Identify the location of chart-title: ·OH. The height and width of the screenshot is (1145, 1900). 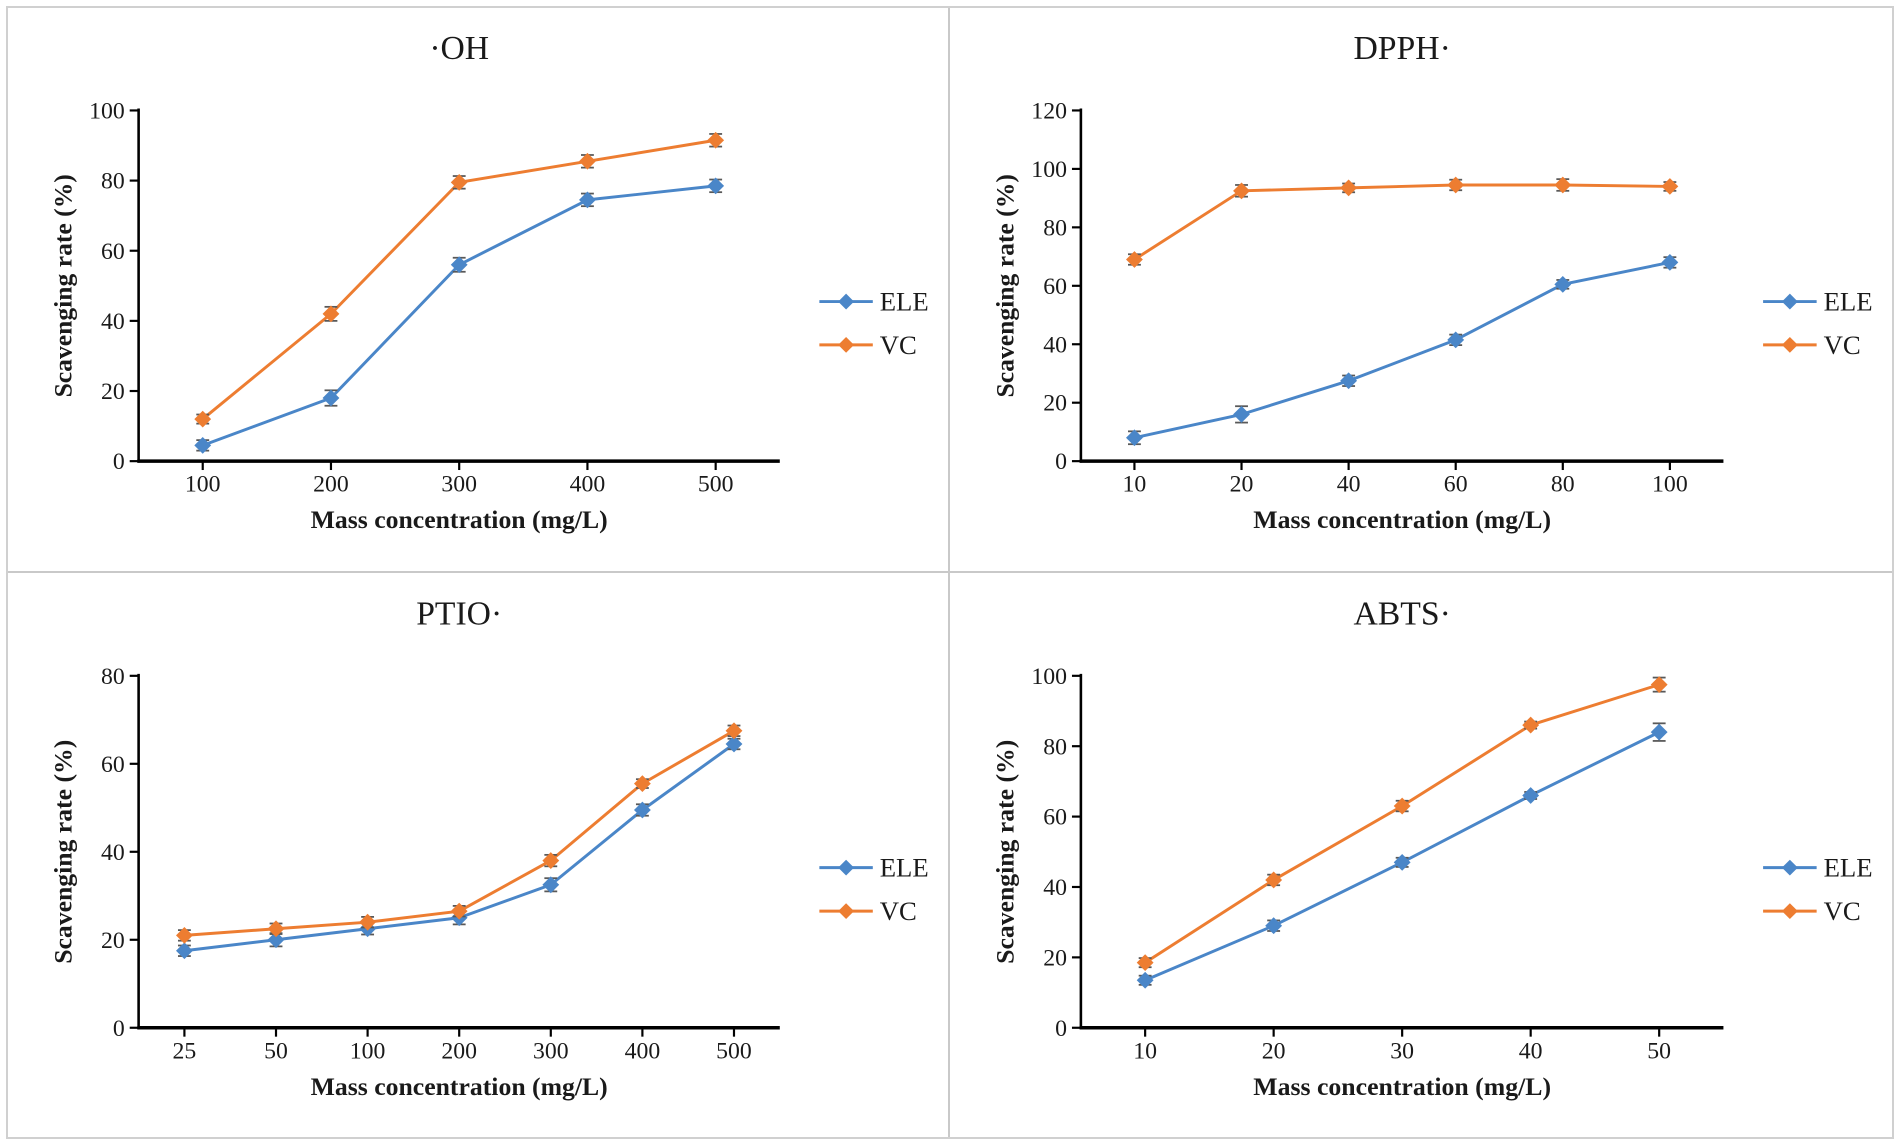
(459, 48).